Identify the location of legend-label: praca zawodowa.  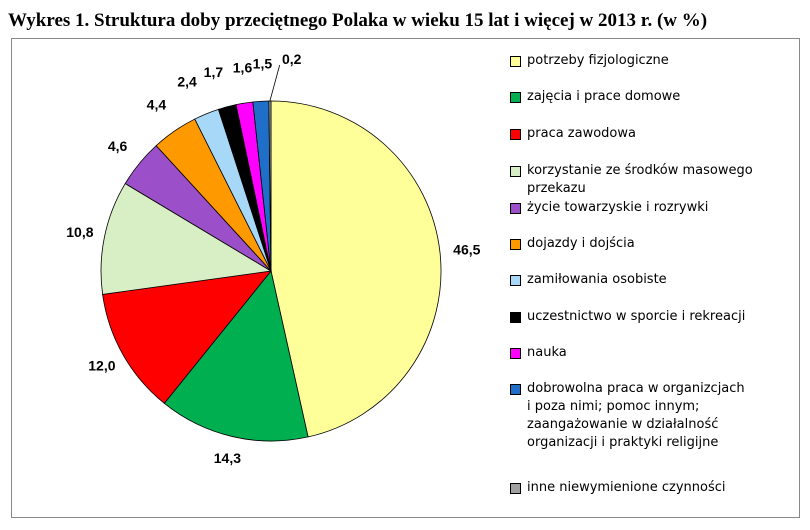
(581, 133).